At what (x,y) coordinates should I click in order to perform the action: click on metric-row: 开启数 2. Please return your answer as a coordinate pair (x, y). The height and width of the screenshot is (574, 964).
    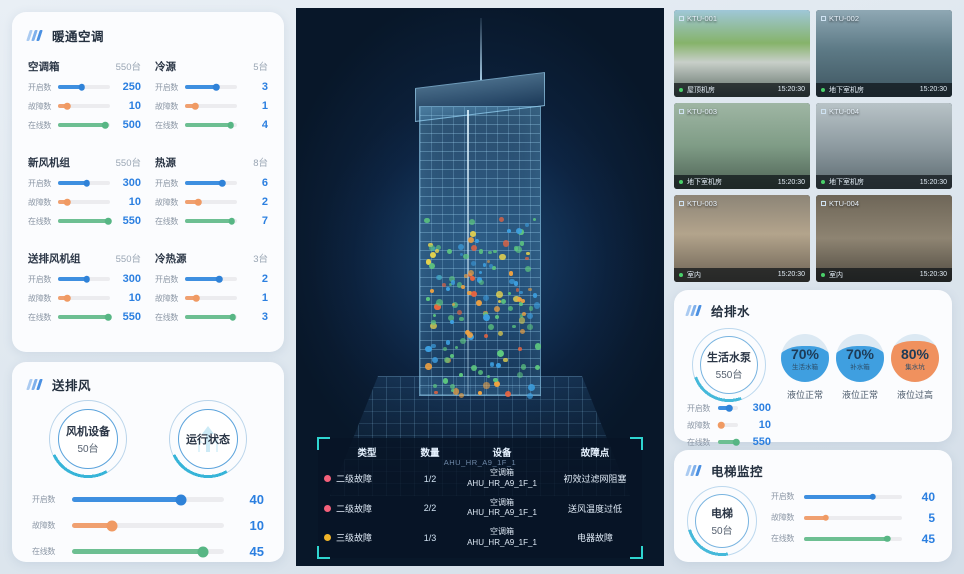
    Looking at the image, I should click on (211, 279).